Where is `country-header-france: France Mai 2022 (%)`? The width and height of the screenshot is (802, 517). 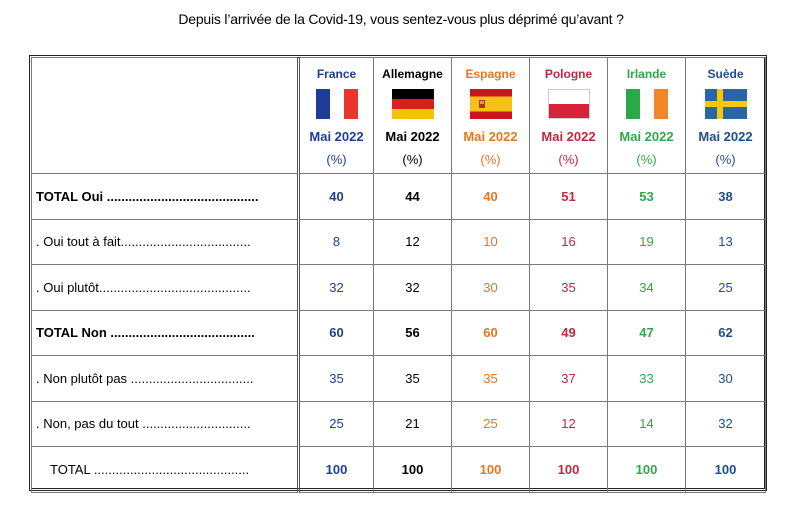
country-header-france: France Mai 2022 (%) is located at coordinates (335, 115).